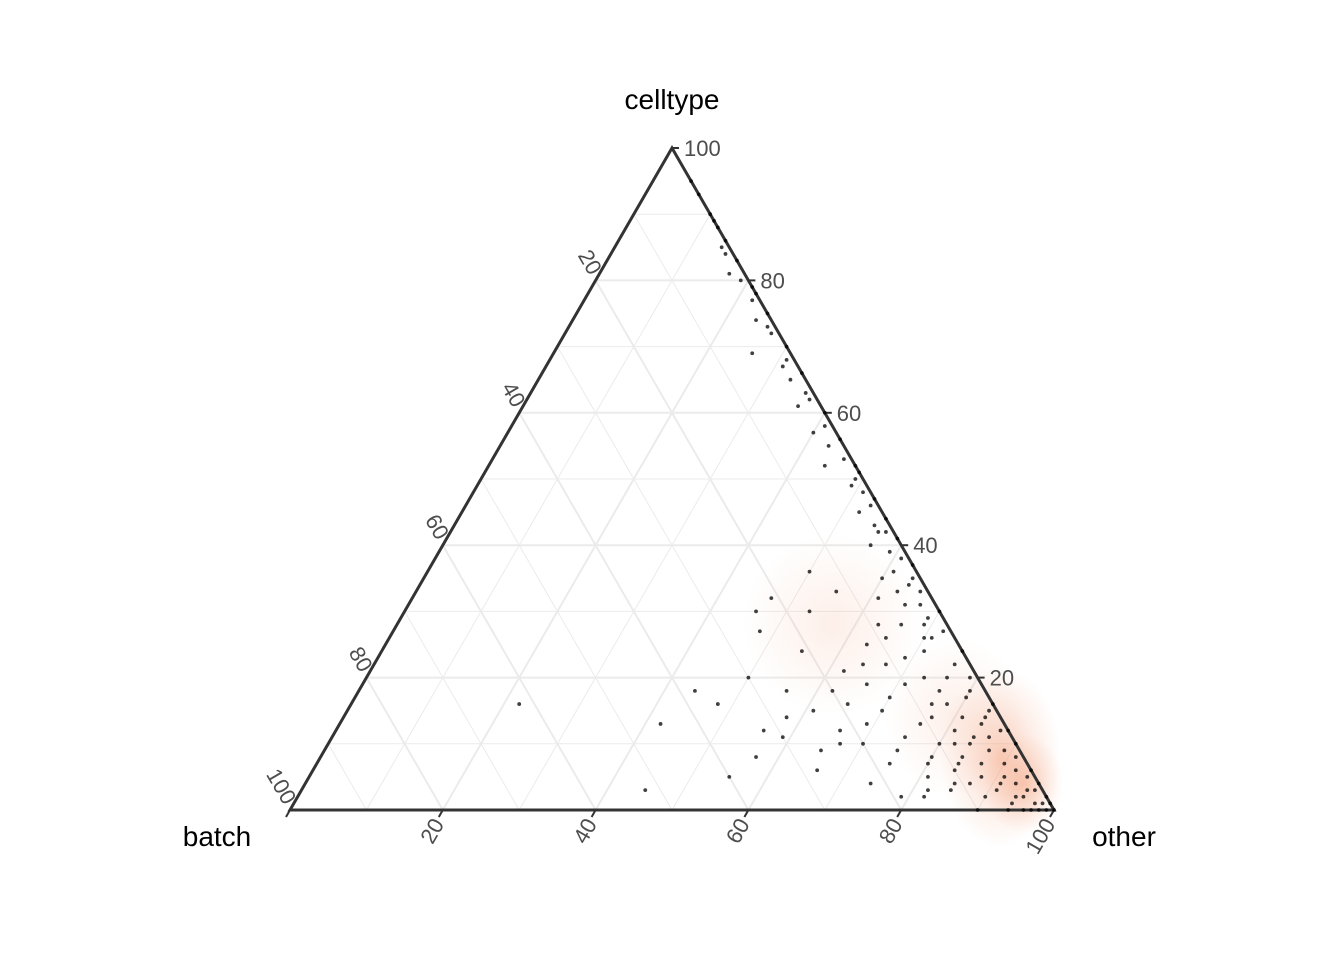  What do you see at coordinates (849, 413) in the screenshot?
I see `tick-label-celltype-60: 60` at bounding box center [849, 413].